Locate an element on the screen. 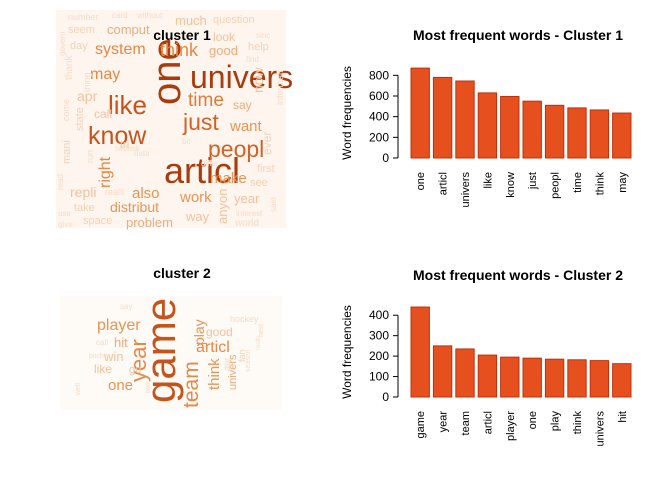 Image resolution: width=672 pixels, height=480 pixels. bar-know is located at coordinates (510, 127).